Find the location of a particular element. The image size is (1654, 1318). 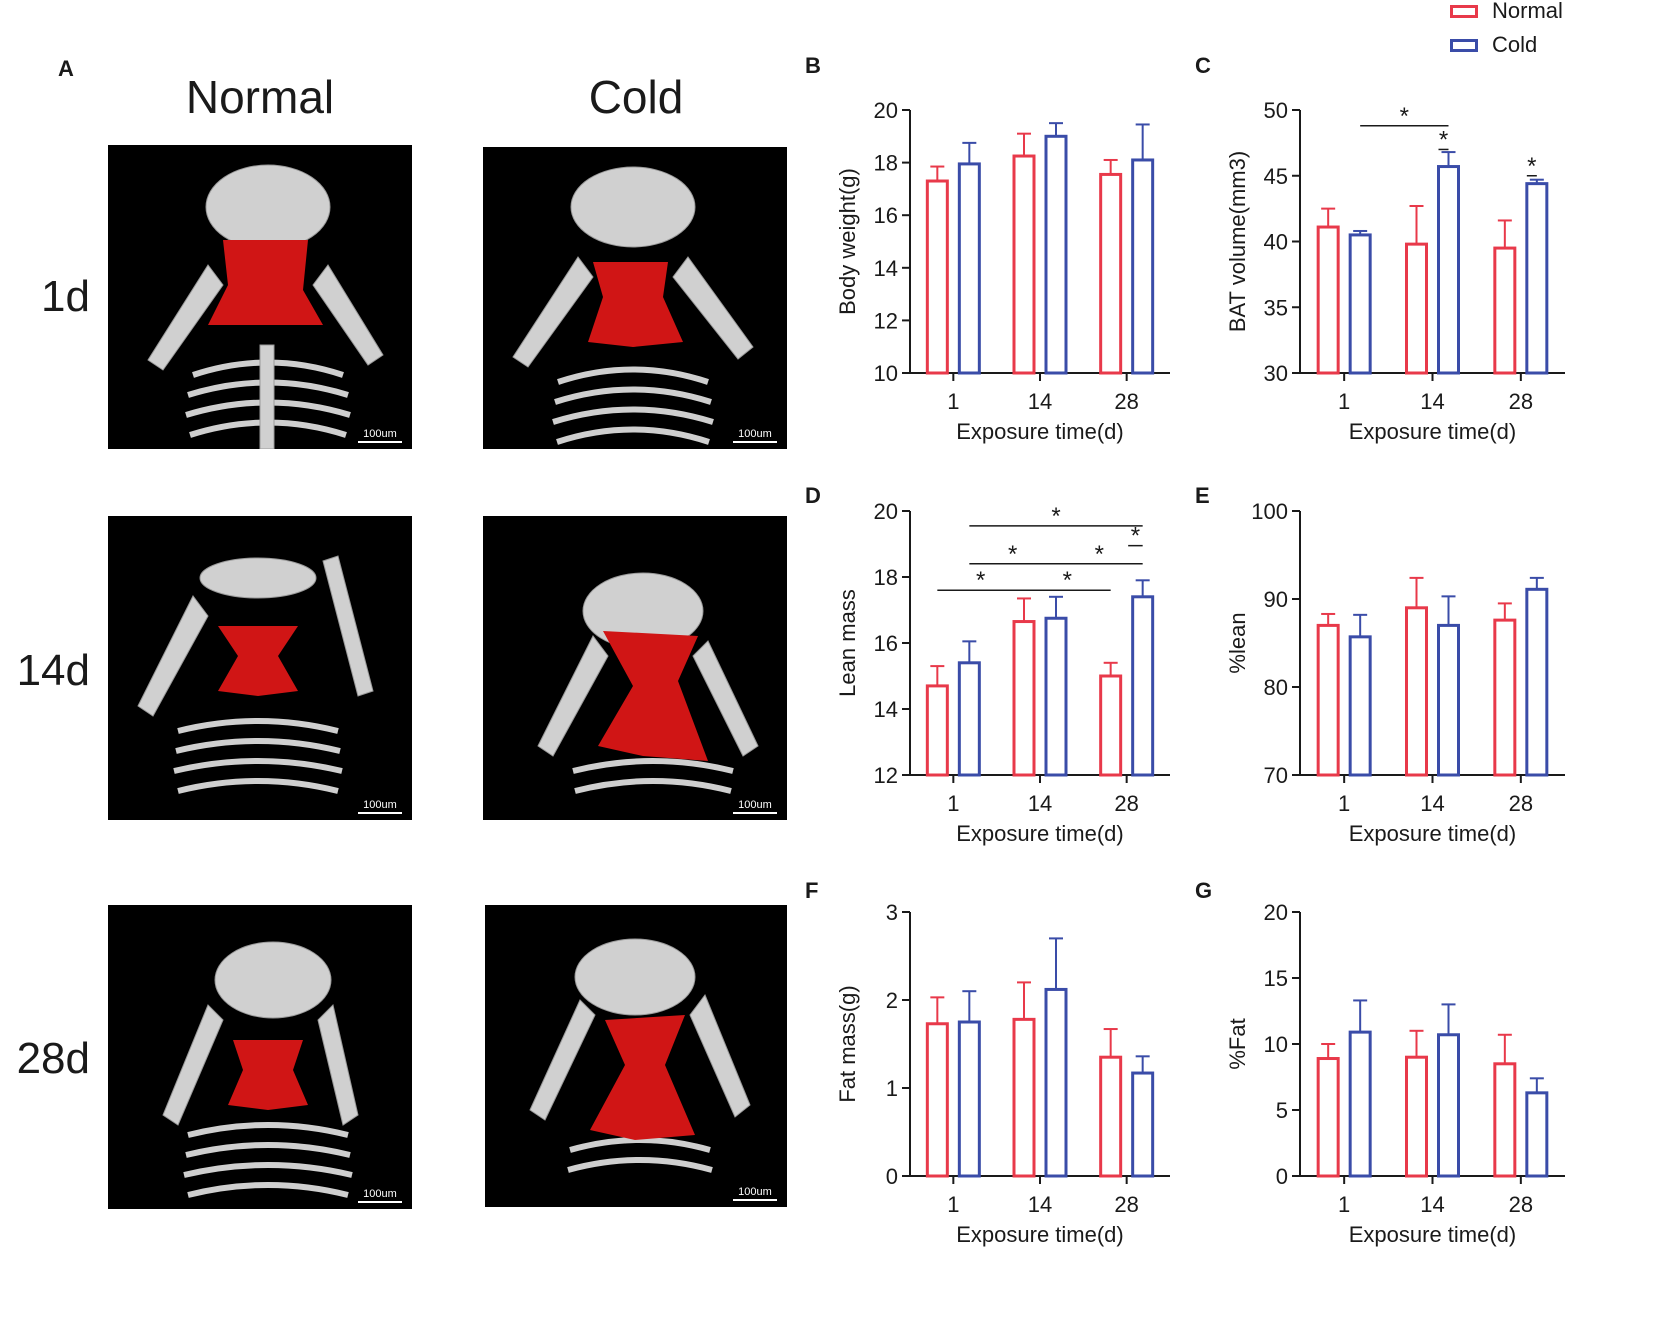

chart-fat-mass: F 0 1 2 3 Fat mass(g) 1 14 28 Exposure time(d) is located at coordinates (987, 1062).